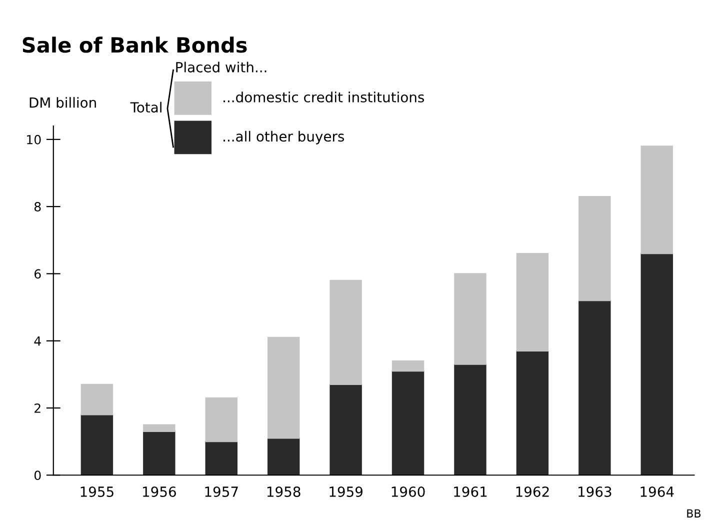 The width and height of the screenshot is (712, 525). Describe the element at coordinates (37, 475) in the screenshot. I see `y-tick-label: 0` at that location.